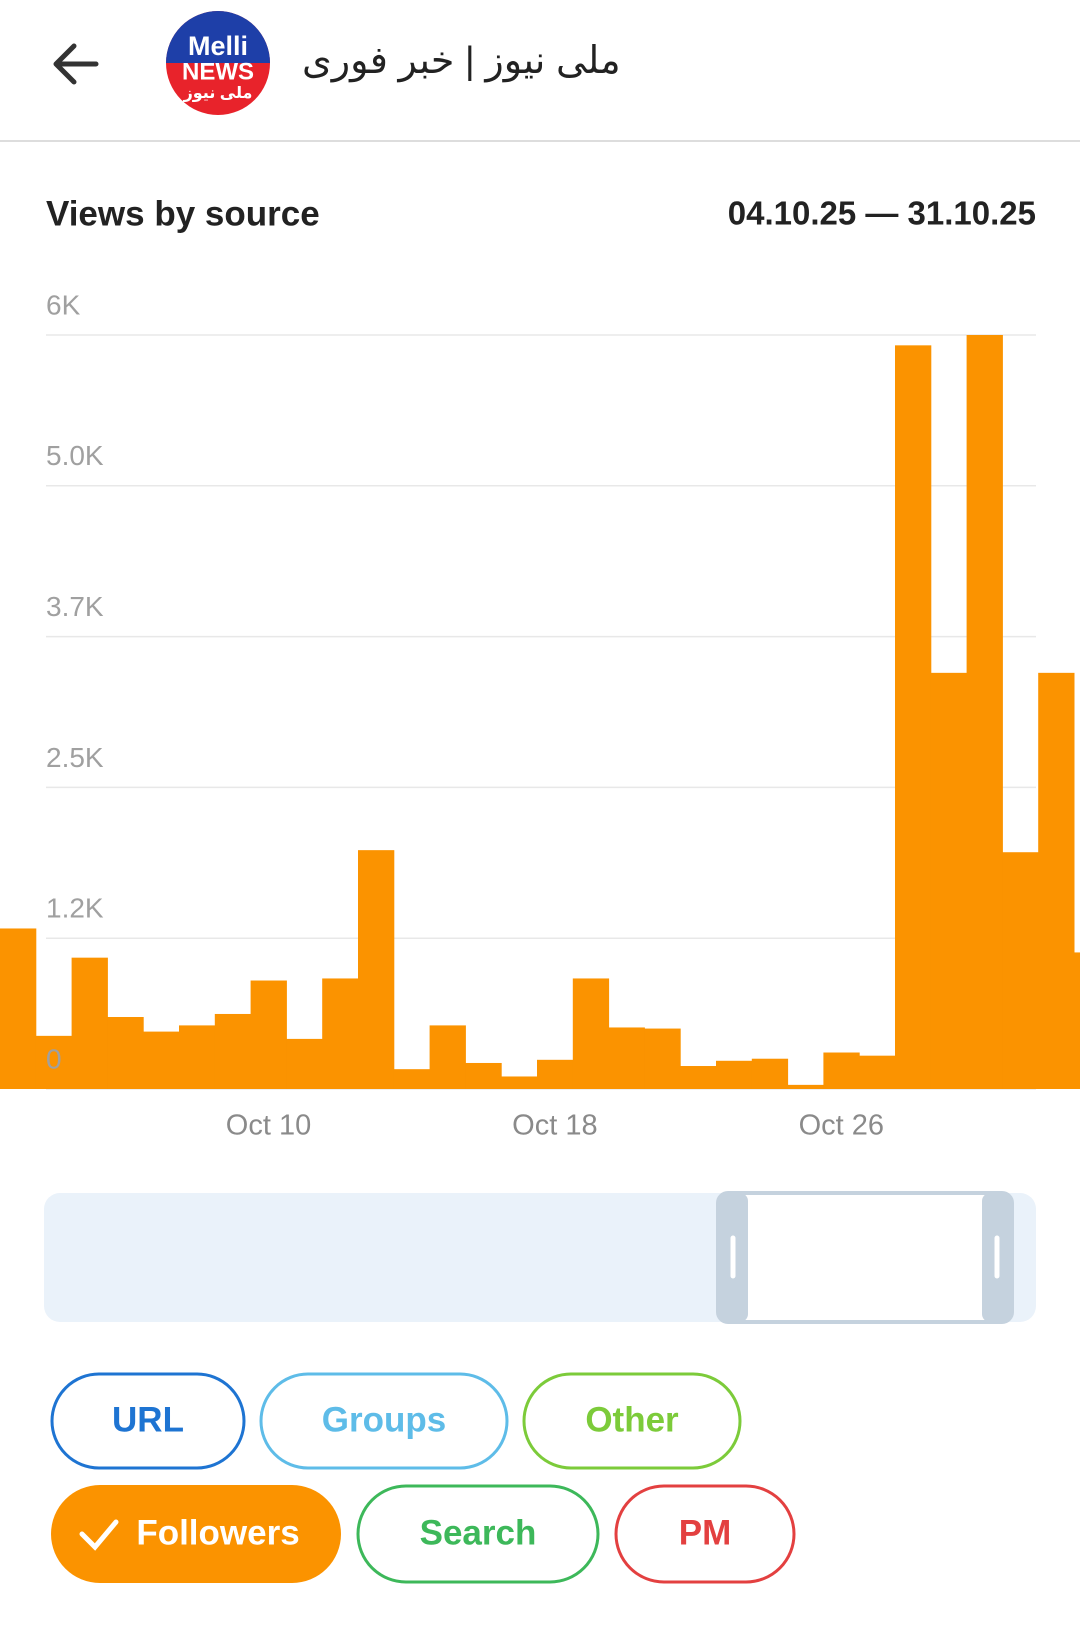 The image size is (1080, 1636). What do you see at coordinates (75, 757) in the screenshot?
I see `y-tick-label: 2.5K` at bounding box center [75, 757].